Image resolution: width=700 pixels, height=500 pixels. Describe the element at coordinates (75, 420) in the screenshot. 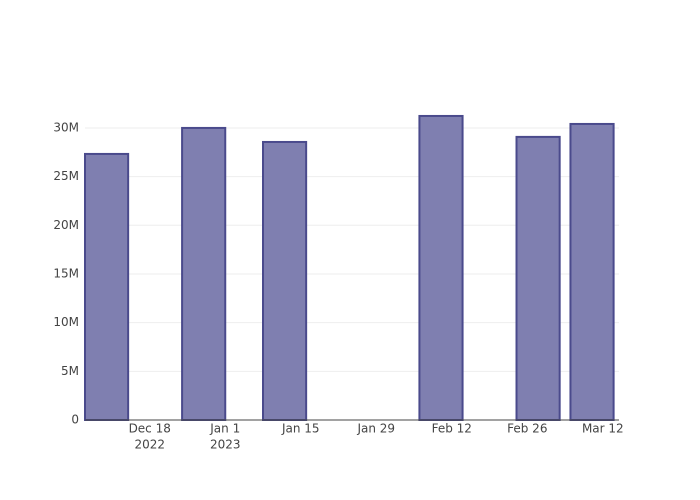

I see `y-tick-label: 0` at that location.